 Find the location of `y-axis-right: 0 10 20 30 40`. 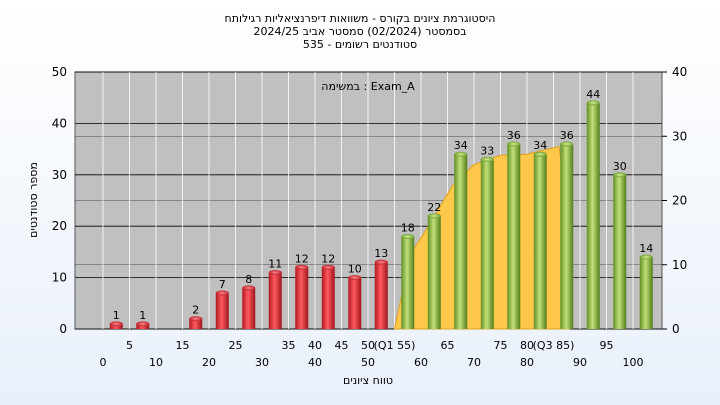

y-axis-right: 0 10 20 30 40 is located at coordinates (674, 200).